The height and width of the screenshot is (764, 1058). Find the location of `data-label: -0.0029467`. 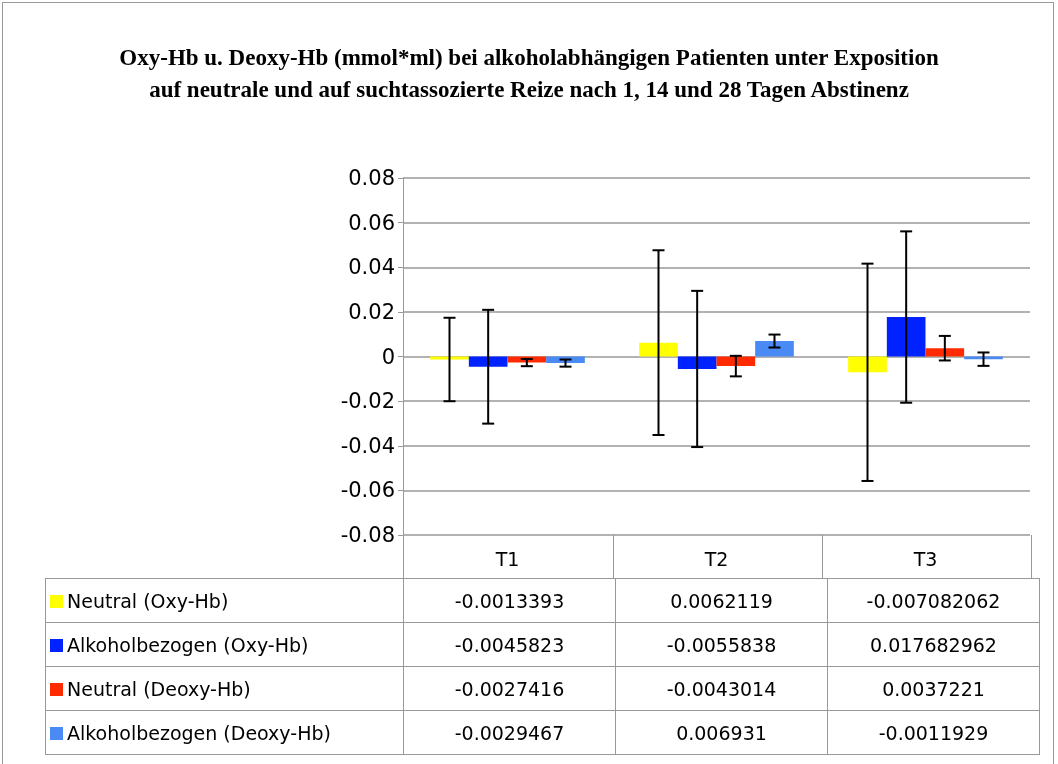

data-label: -0.0029467 is located at coordinates (509, 732).